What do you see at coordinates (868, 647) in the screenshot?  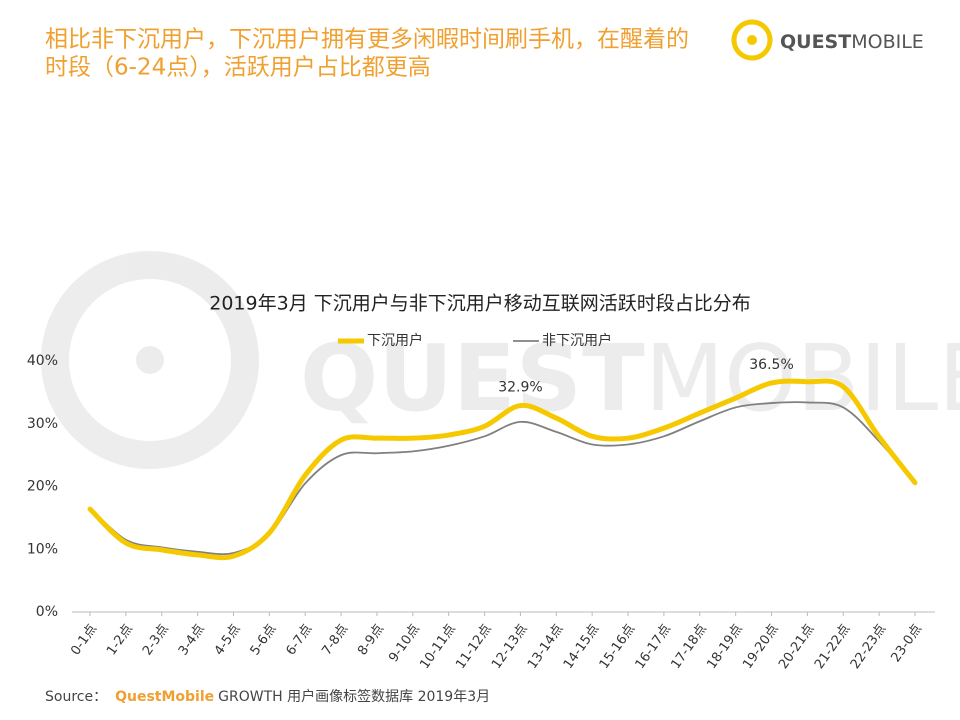 I see `x-tick-label: 22-23点` at bounding box center [868, 647].